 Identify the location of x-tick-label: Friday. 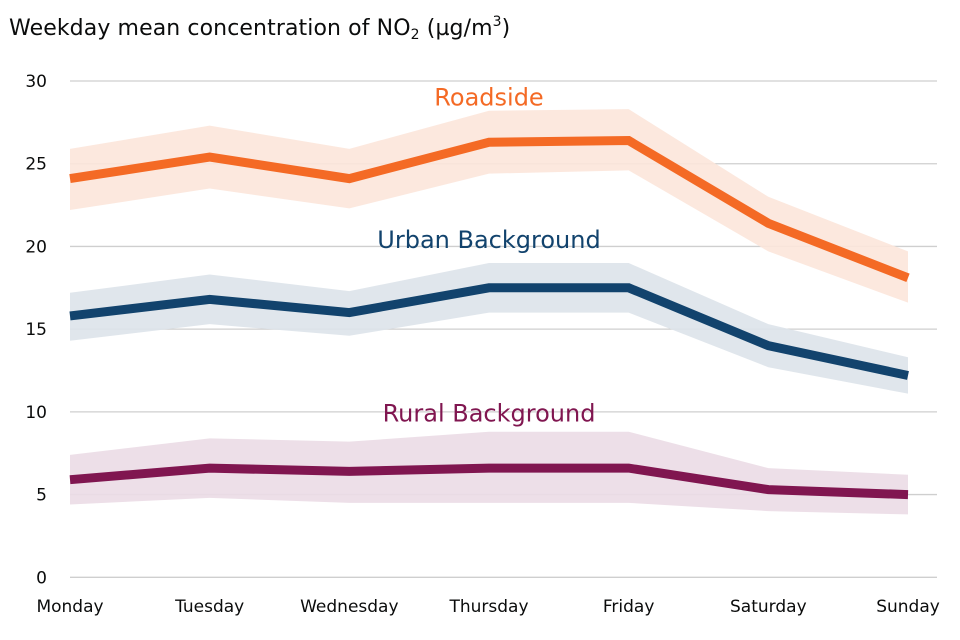
(629, 607).